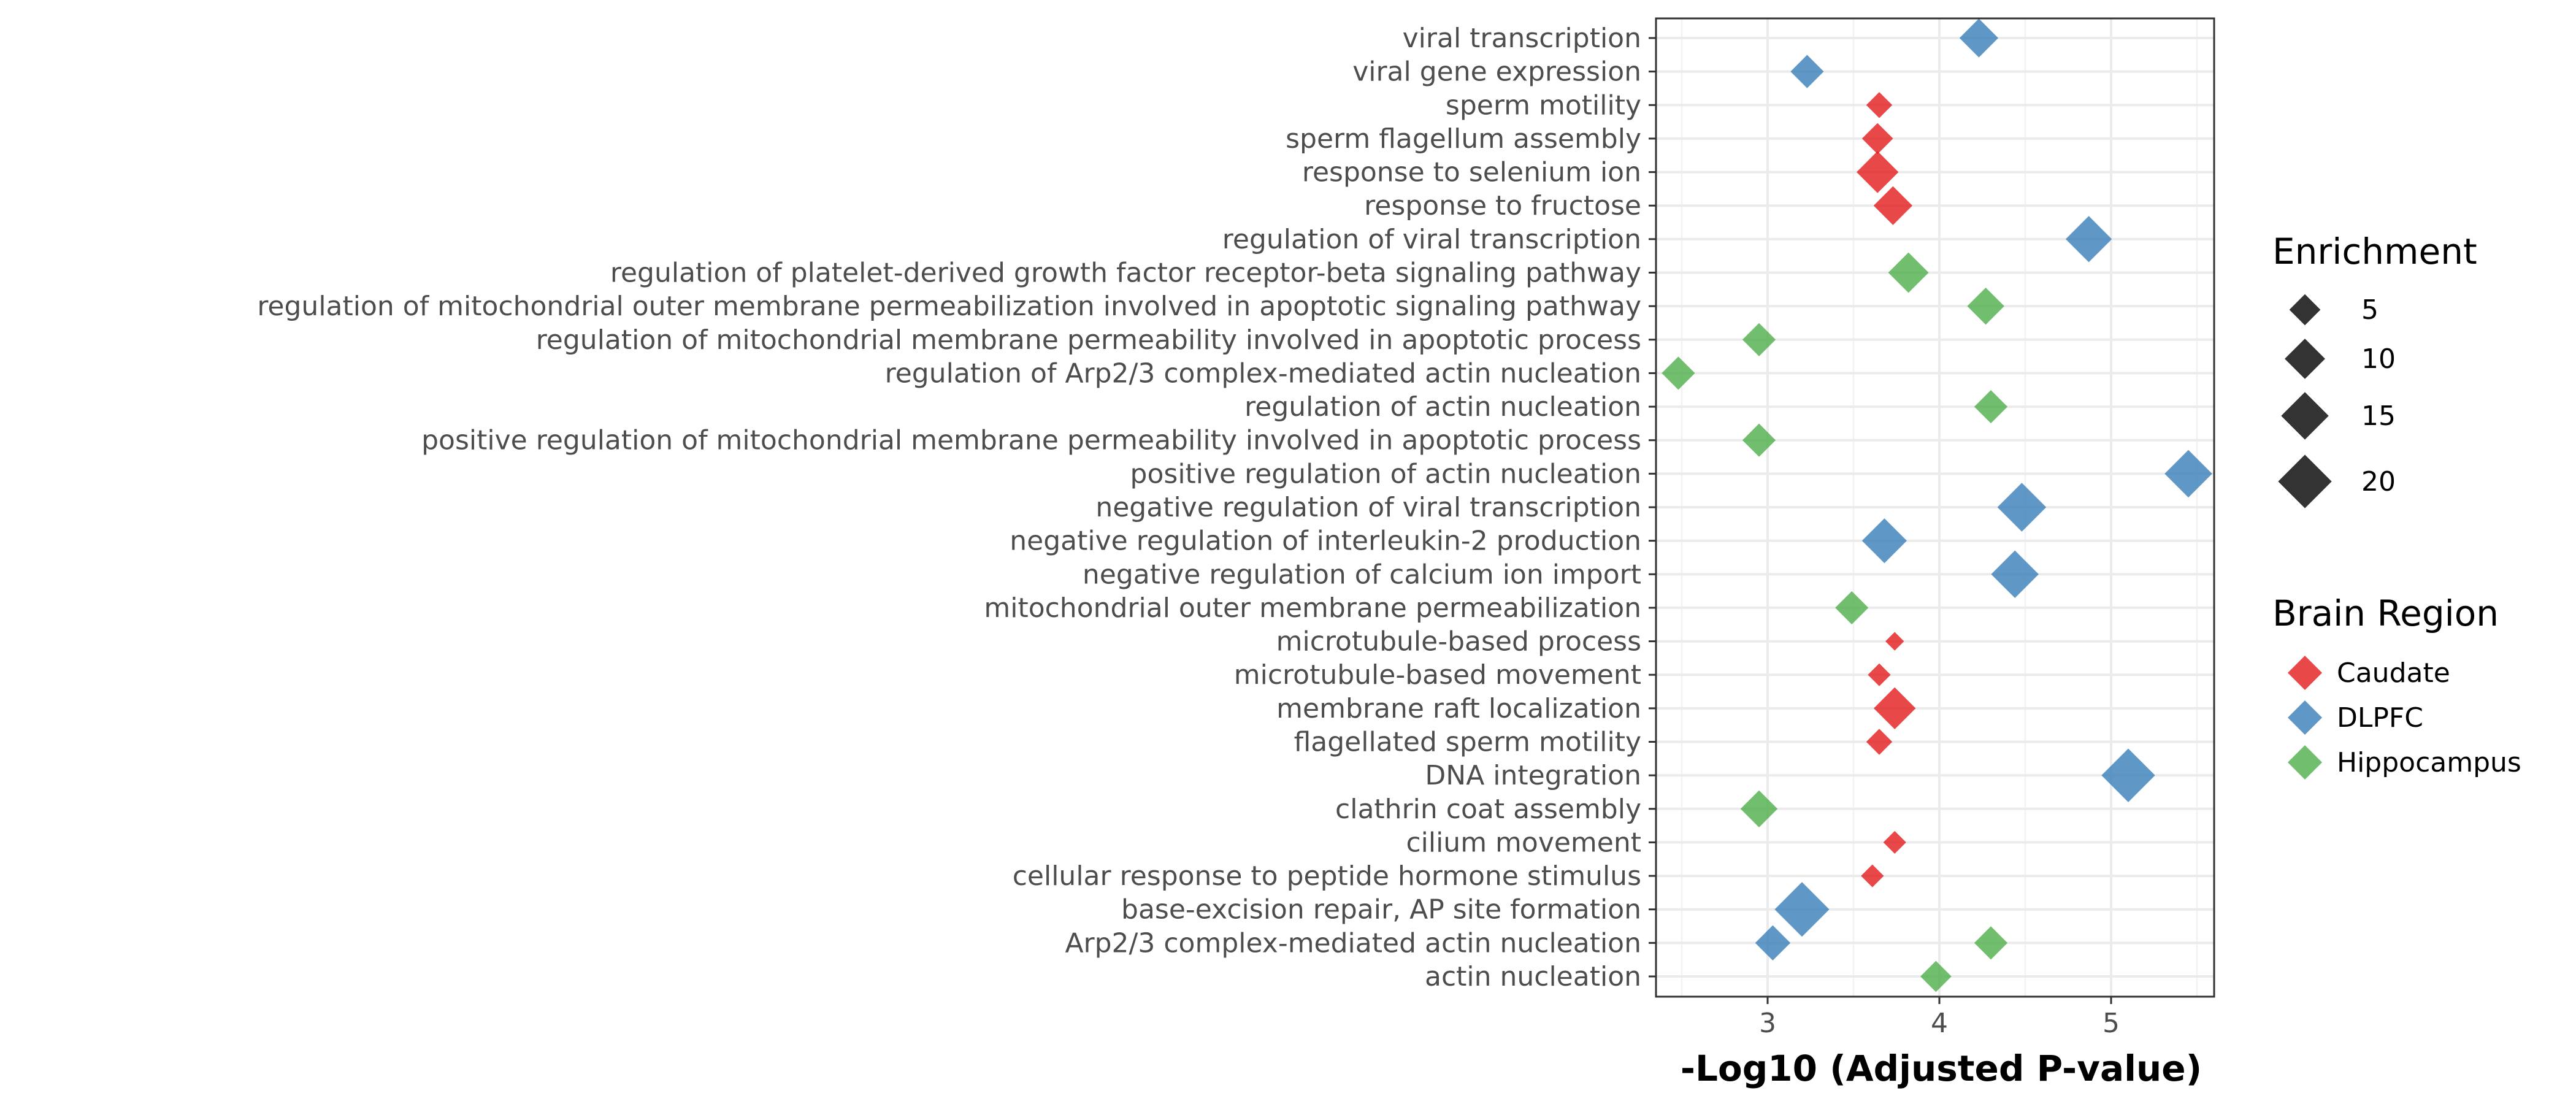 The height and width of the screenshot is (1104, 2576). I want to click on y-label-viral-gene-expression: viral gene expression, so click(1496, 72).